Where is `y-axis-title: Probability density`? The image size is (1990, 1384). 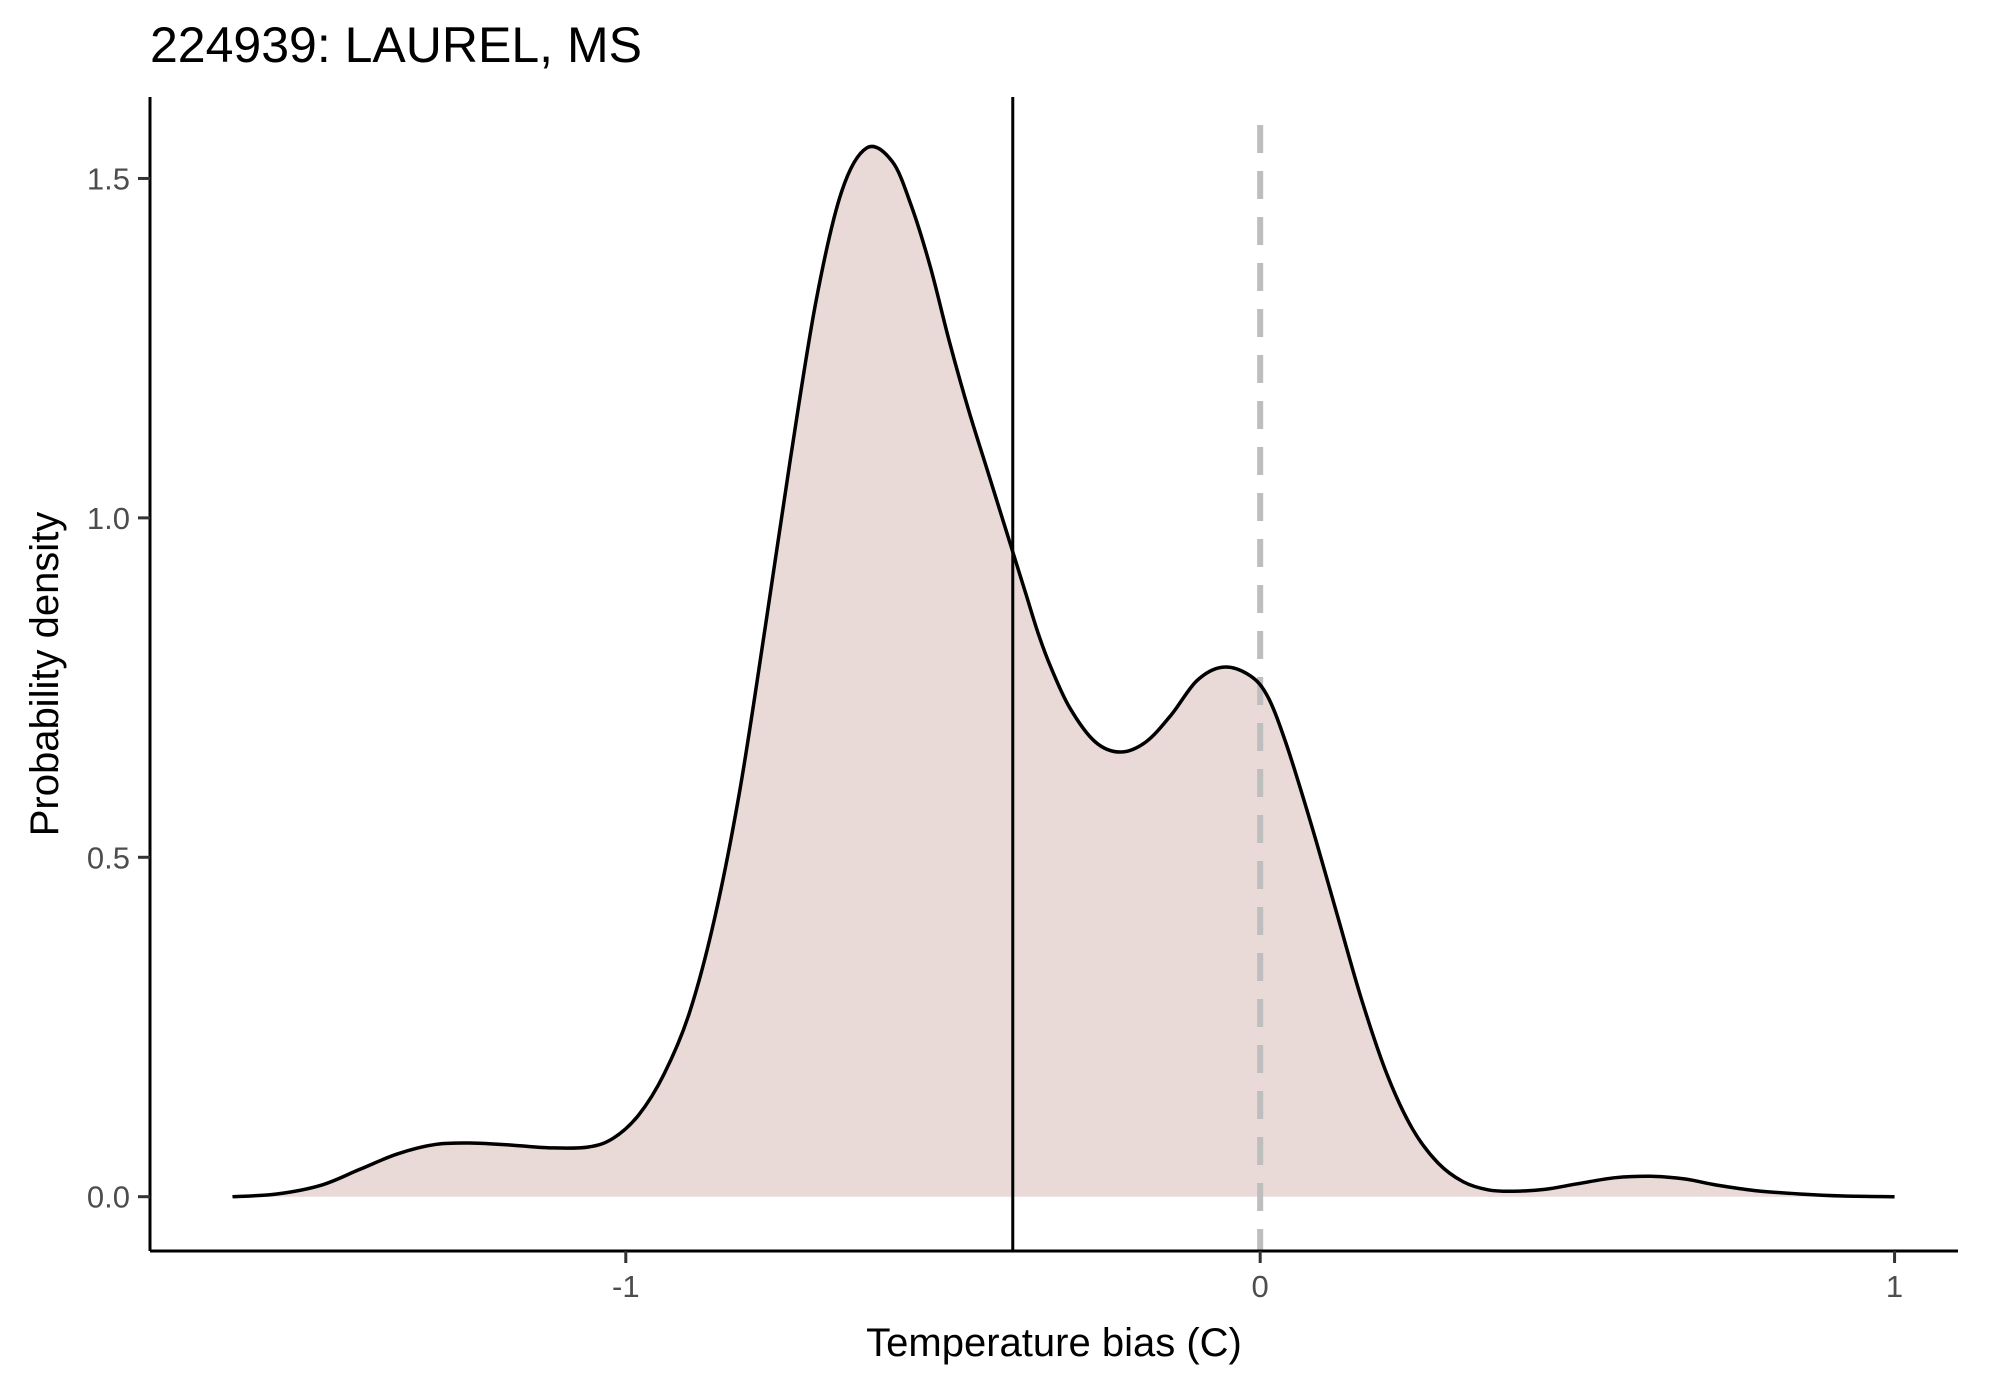
y-axis-title: Probability density is located at coordinates (45, 674).